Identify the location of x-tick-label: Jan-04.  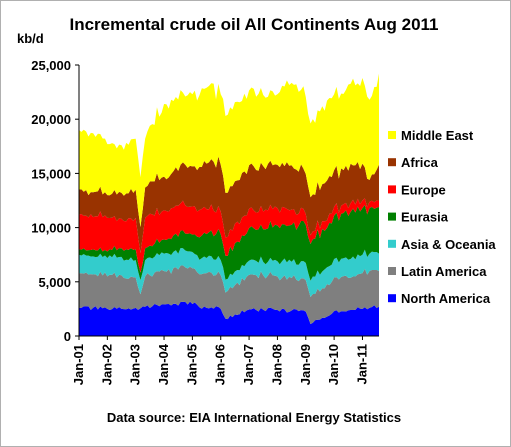
(163, 364).